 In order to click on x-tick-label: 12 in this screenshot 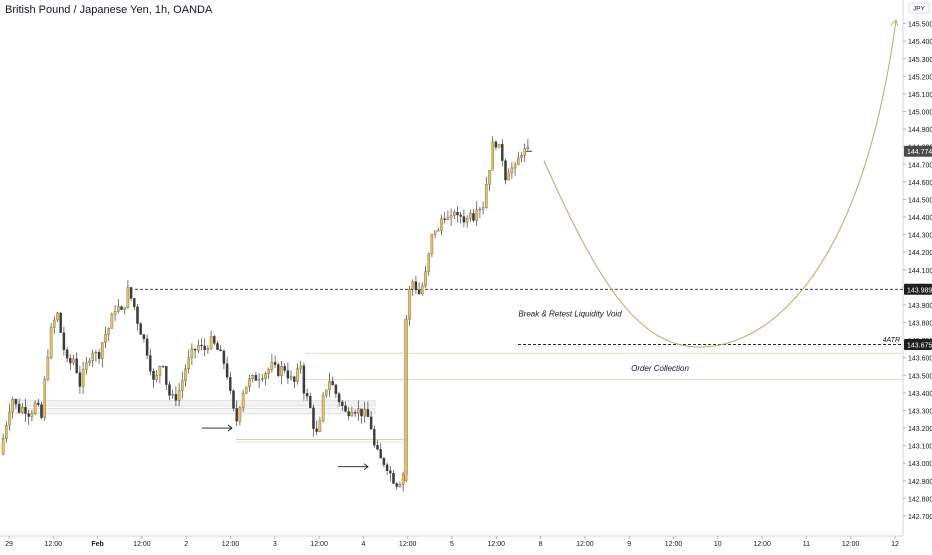, I will do `click(895, 544)`.